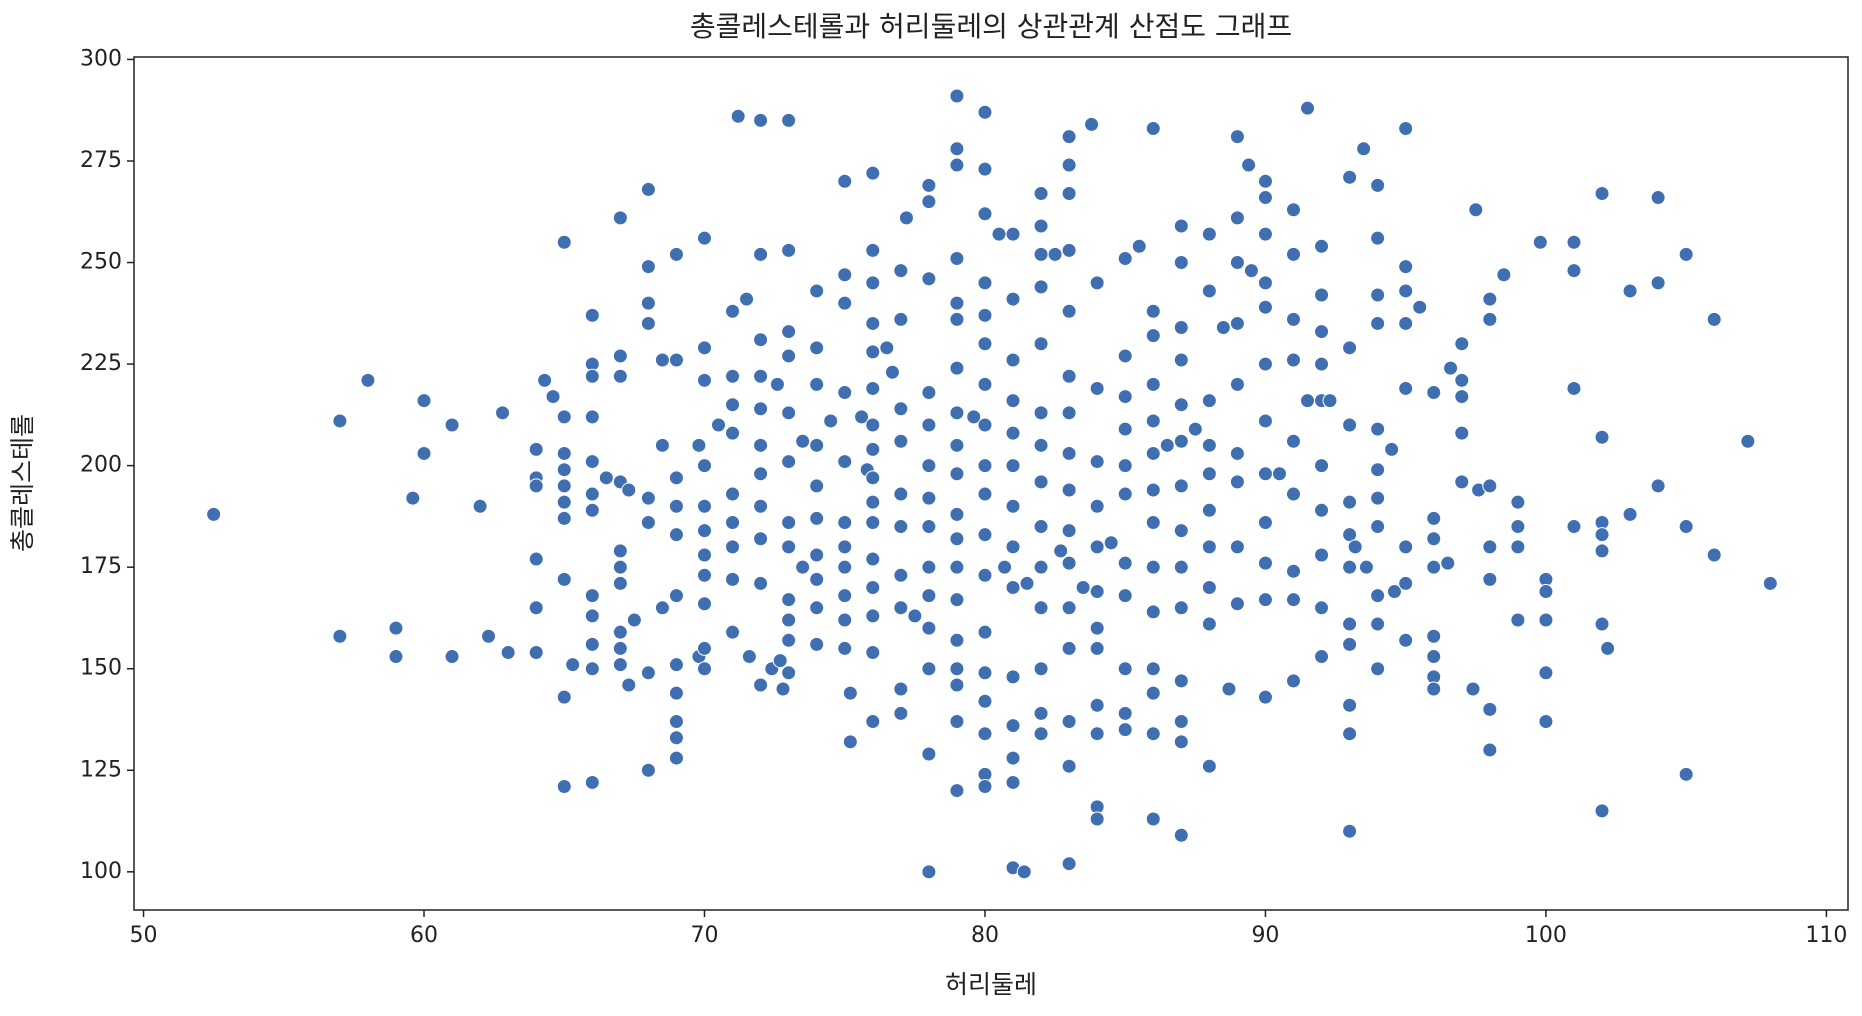  I want to click on x-tick-label: 70, so click(704, 935).